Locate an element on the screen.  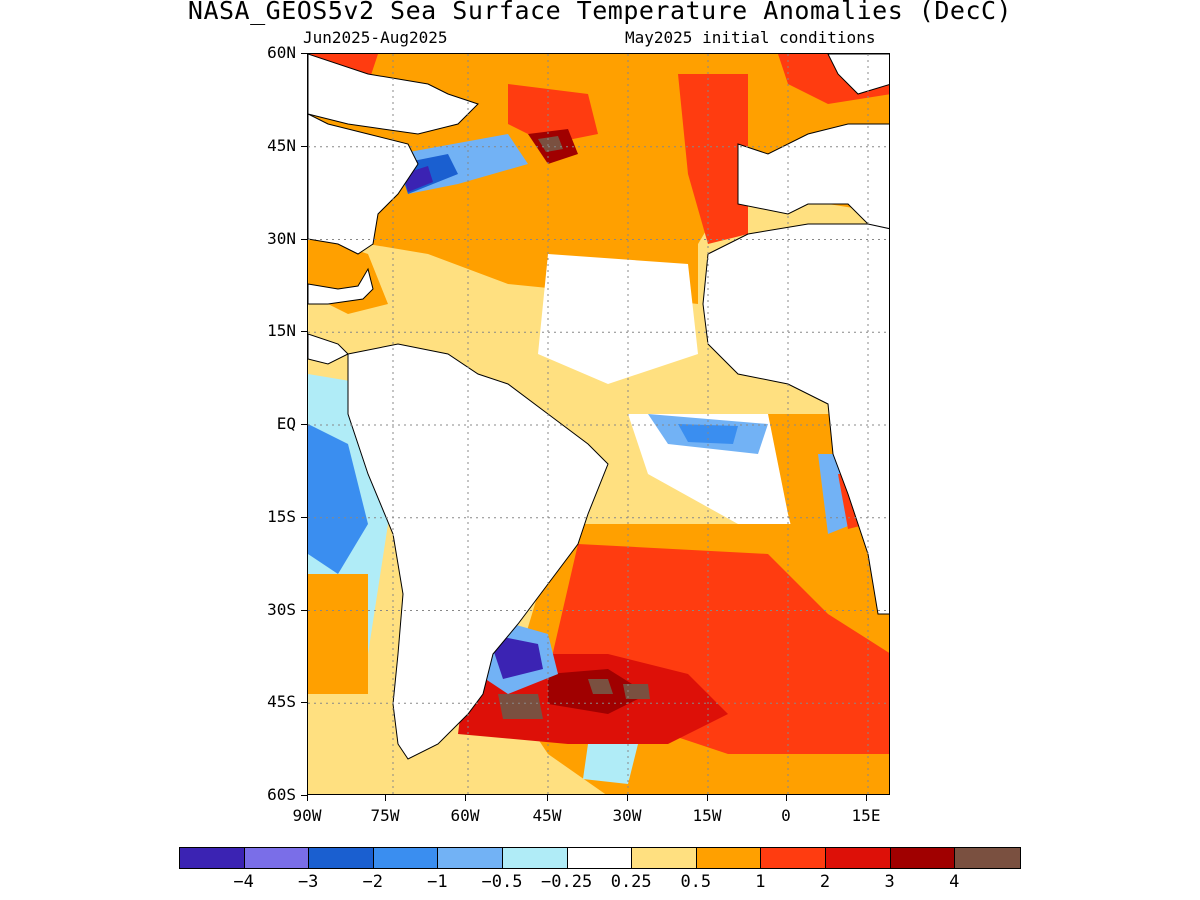
forecast-period: Jun2025-Aug2025 is located at coordinates (375, 37).